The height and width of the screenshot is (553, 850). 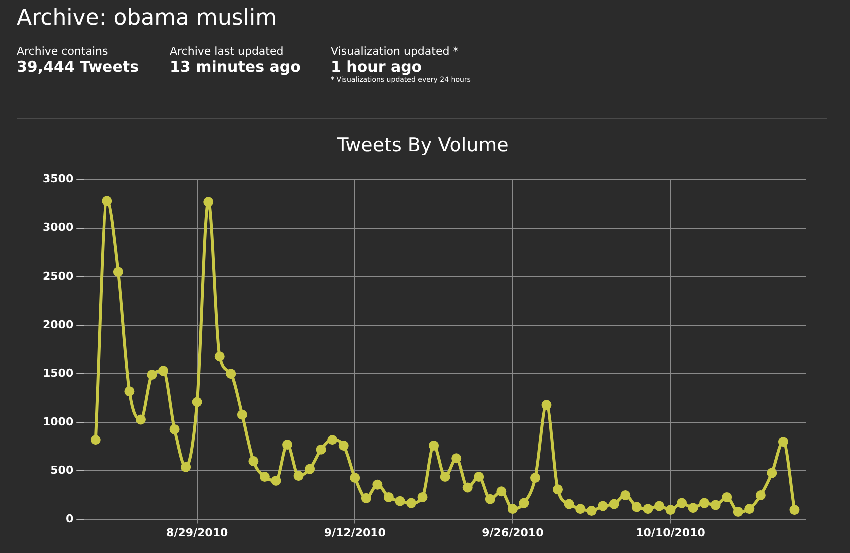 What do you see at coordinates (422, 145) in the screenshot?
I see `chart-subtitle: Tweets By Volume` at bounding box center [422, 145].